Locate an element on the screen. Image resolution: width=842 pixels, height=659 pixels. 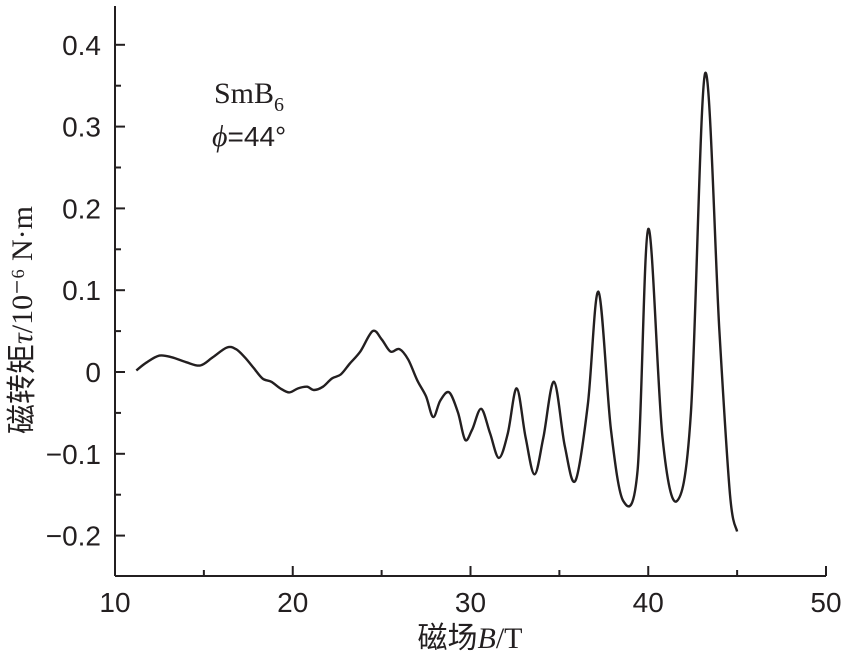
x-tick-label: 40 is located at coordinates (648, 602).